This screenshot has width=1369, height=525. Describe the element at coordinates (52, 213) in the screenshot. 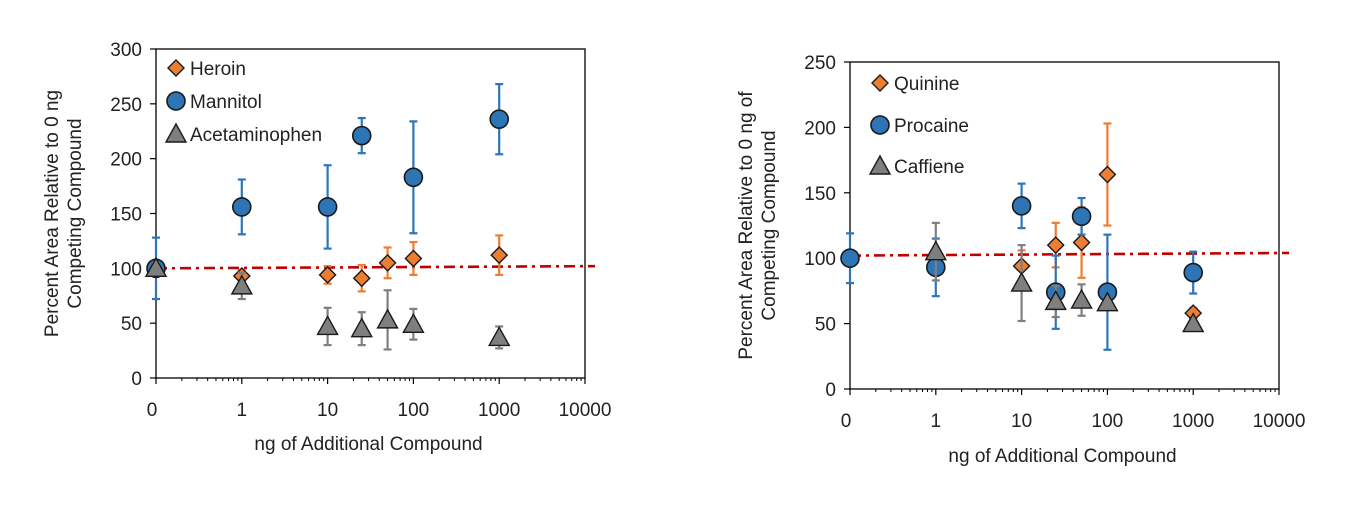

I see `y-axis-title-line: Percent Area Relative to 0 ng` at that location.